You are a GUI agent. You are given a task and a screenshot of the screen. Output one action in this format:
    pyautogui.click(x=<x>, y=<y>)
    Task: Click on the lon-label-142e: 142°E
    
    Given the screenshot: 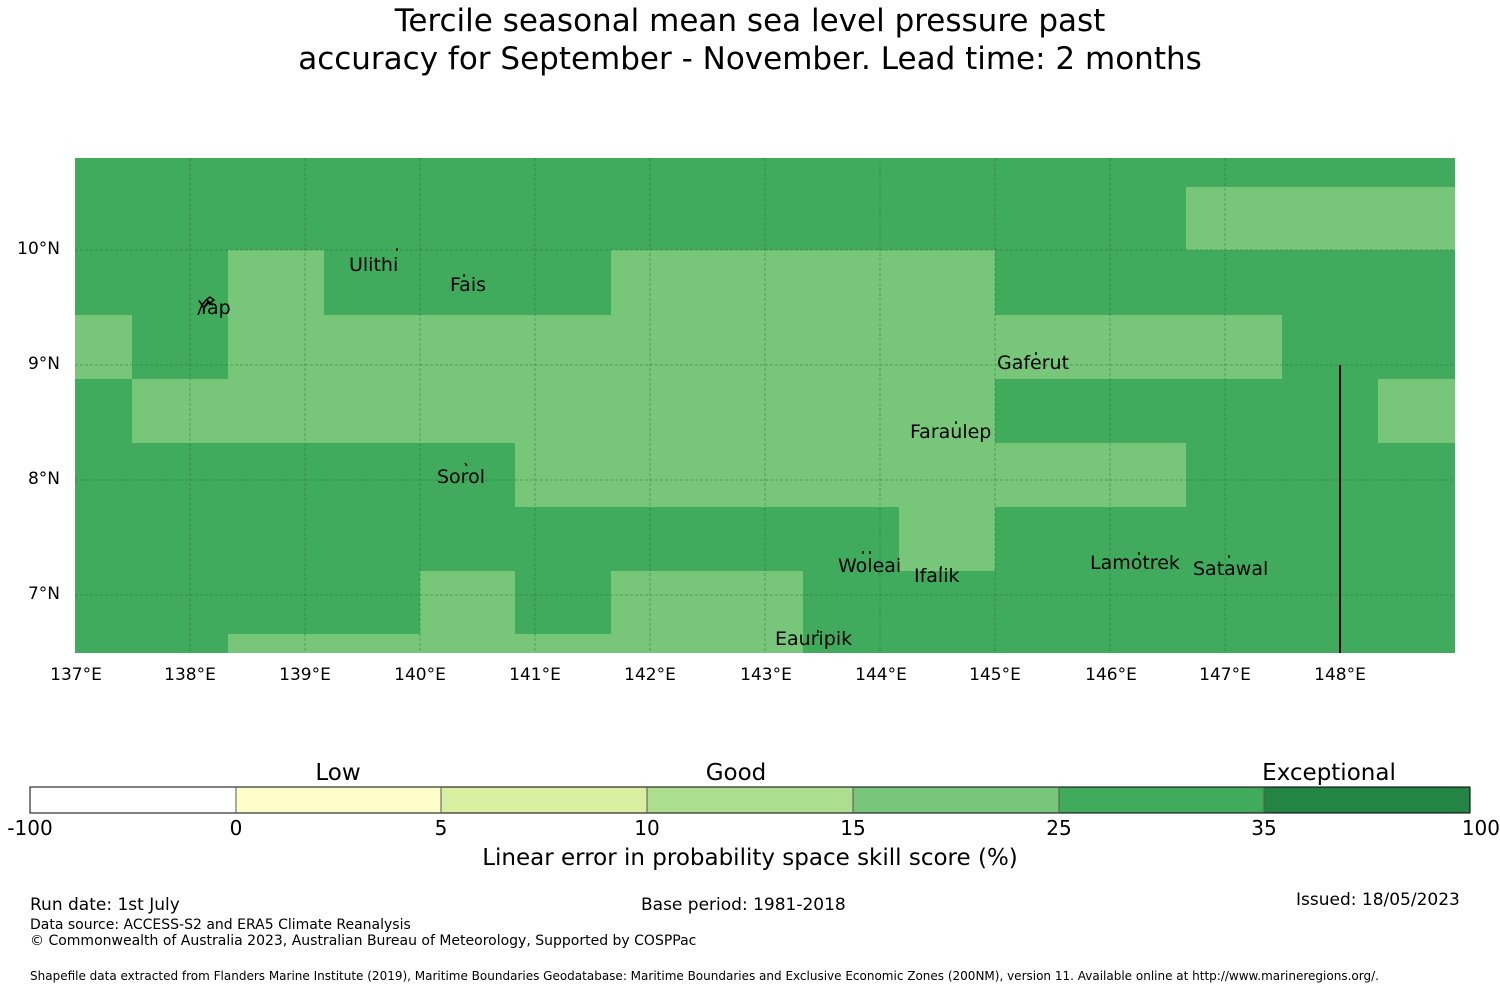 What is the action you would take?
    pyautogui.click(x=650, y=675)
    